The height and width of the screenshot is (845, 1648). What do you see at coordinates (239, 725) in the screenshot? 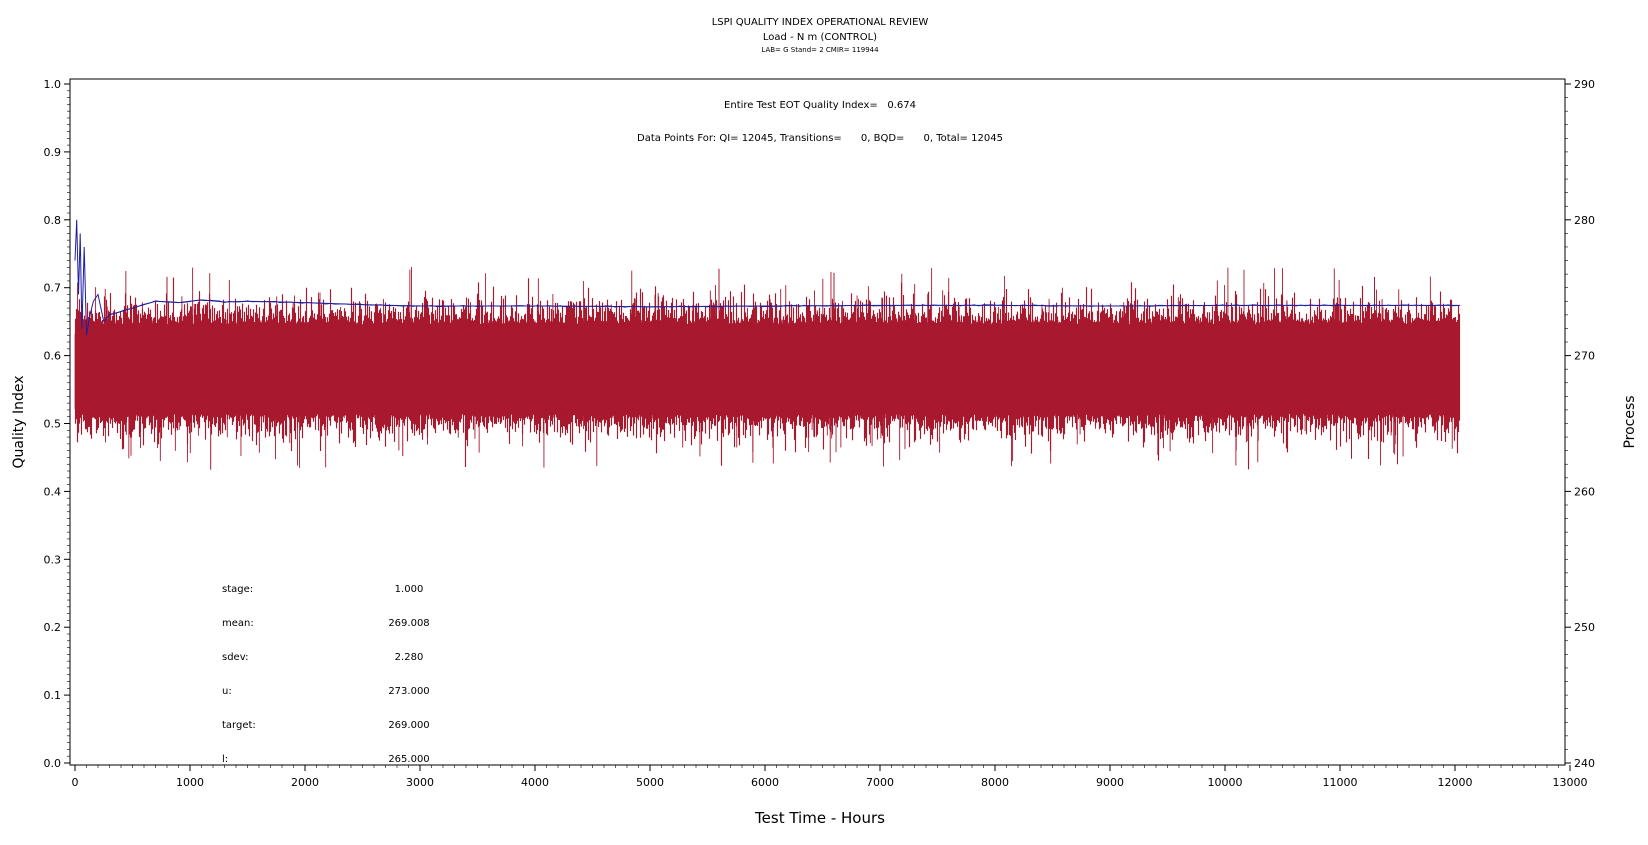
I see `stat-label: target:` at bounding box center [239, 725].